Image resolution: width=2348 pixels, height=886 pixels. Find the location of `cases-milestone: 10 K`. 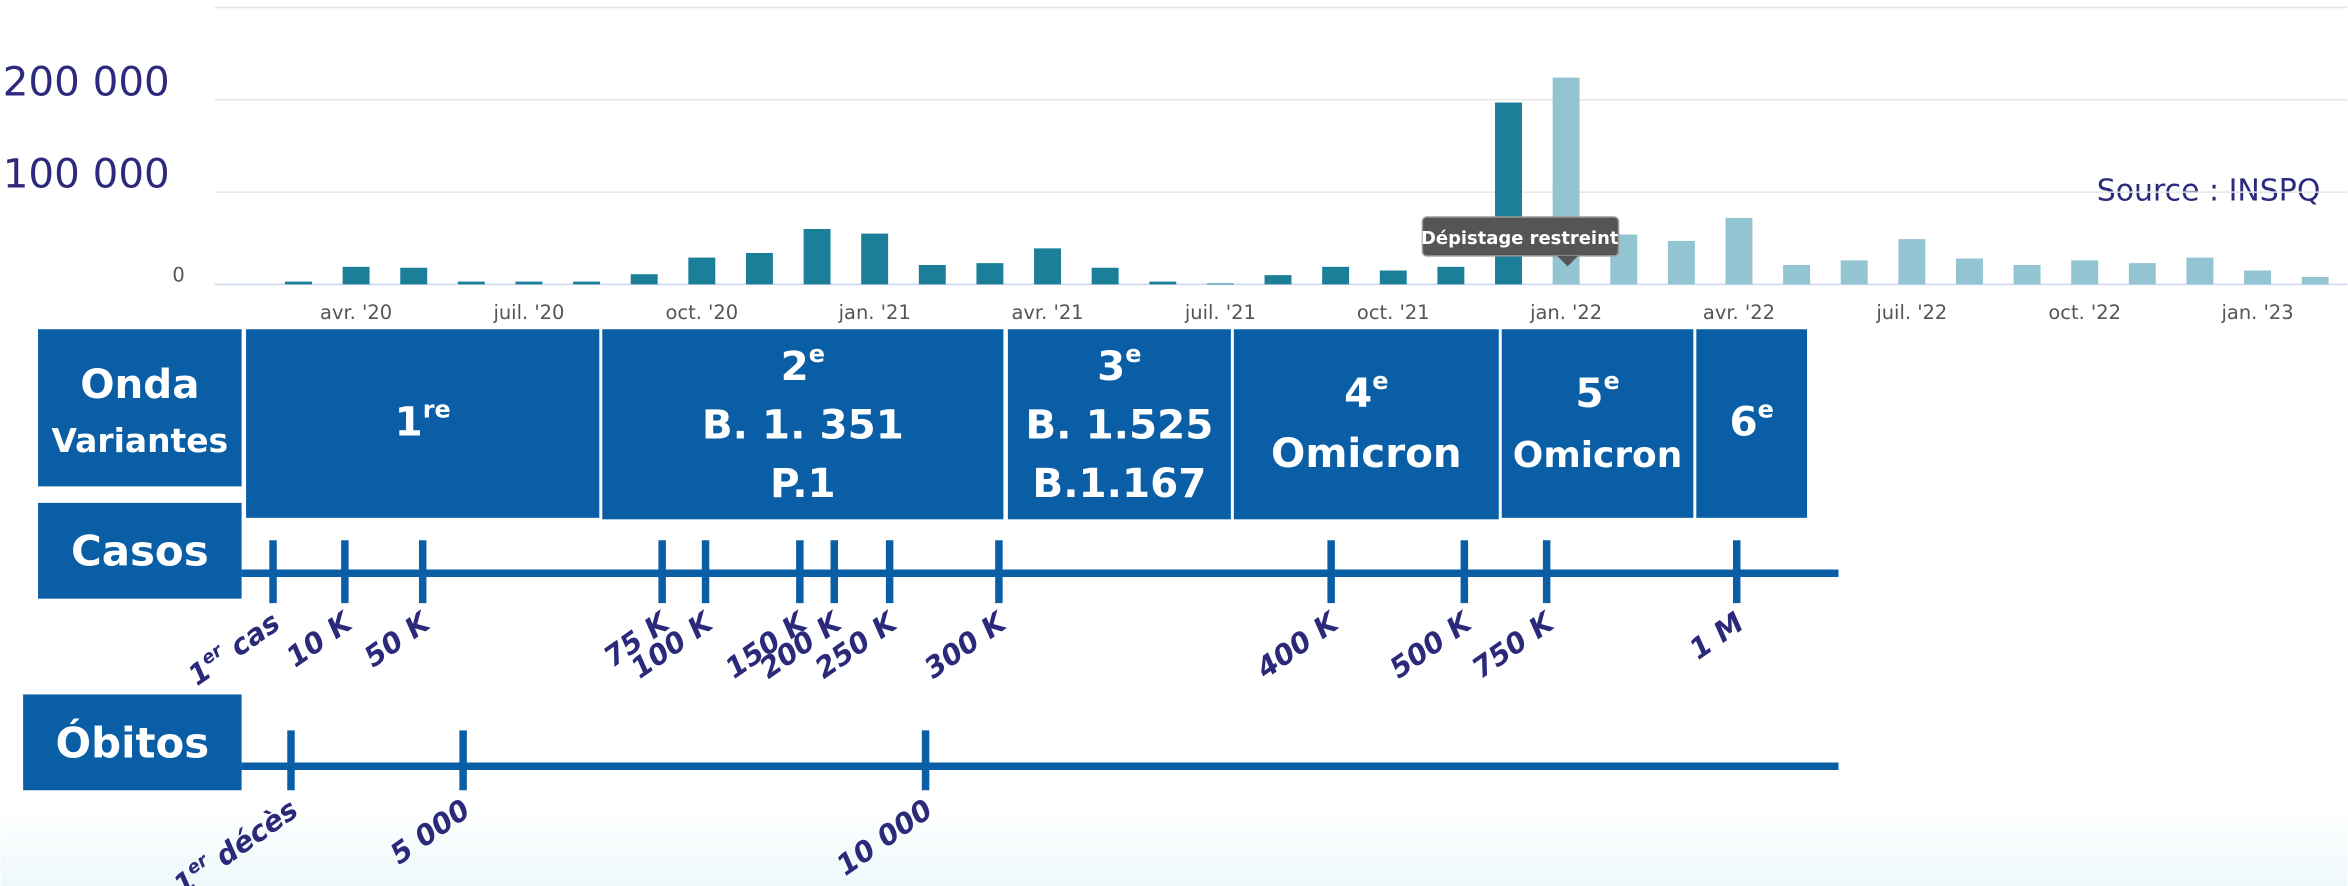

cases-milestone: 10 K is located at coordinates (319, 639).